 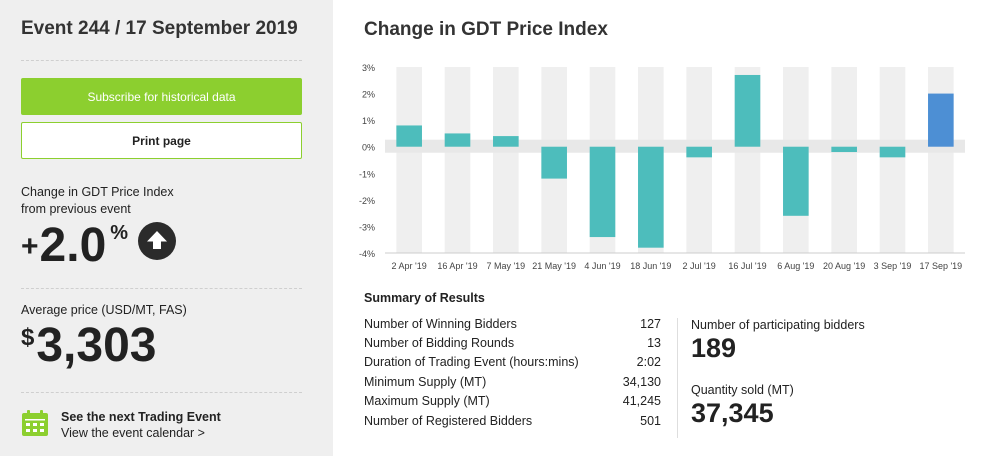 I want to click on x-tick-label: 18 Jun '19, so click(x=650, y=266).